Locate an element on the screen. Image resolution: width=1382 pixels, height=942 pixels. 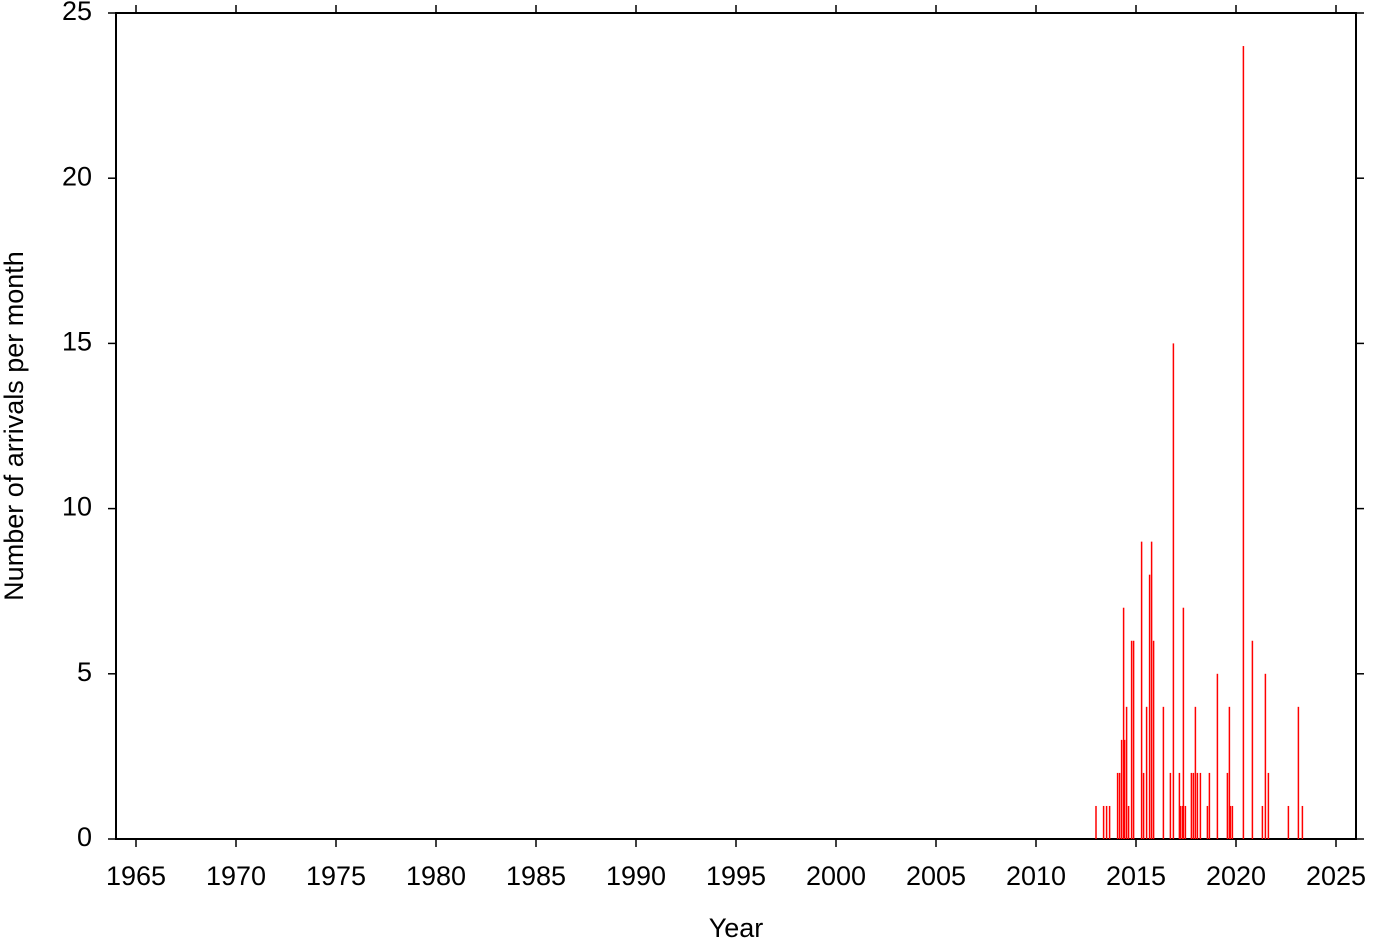
x-tick-label: 1990 is located at coordinates (636, 876).